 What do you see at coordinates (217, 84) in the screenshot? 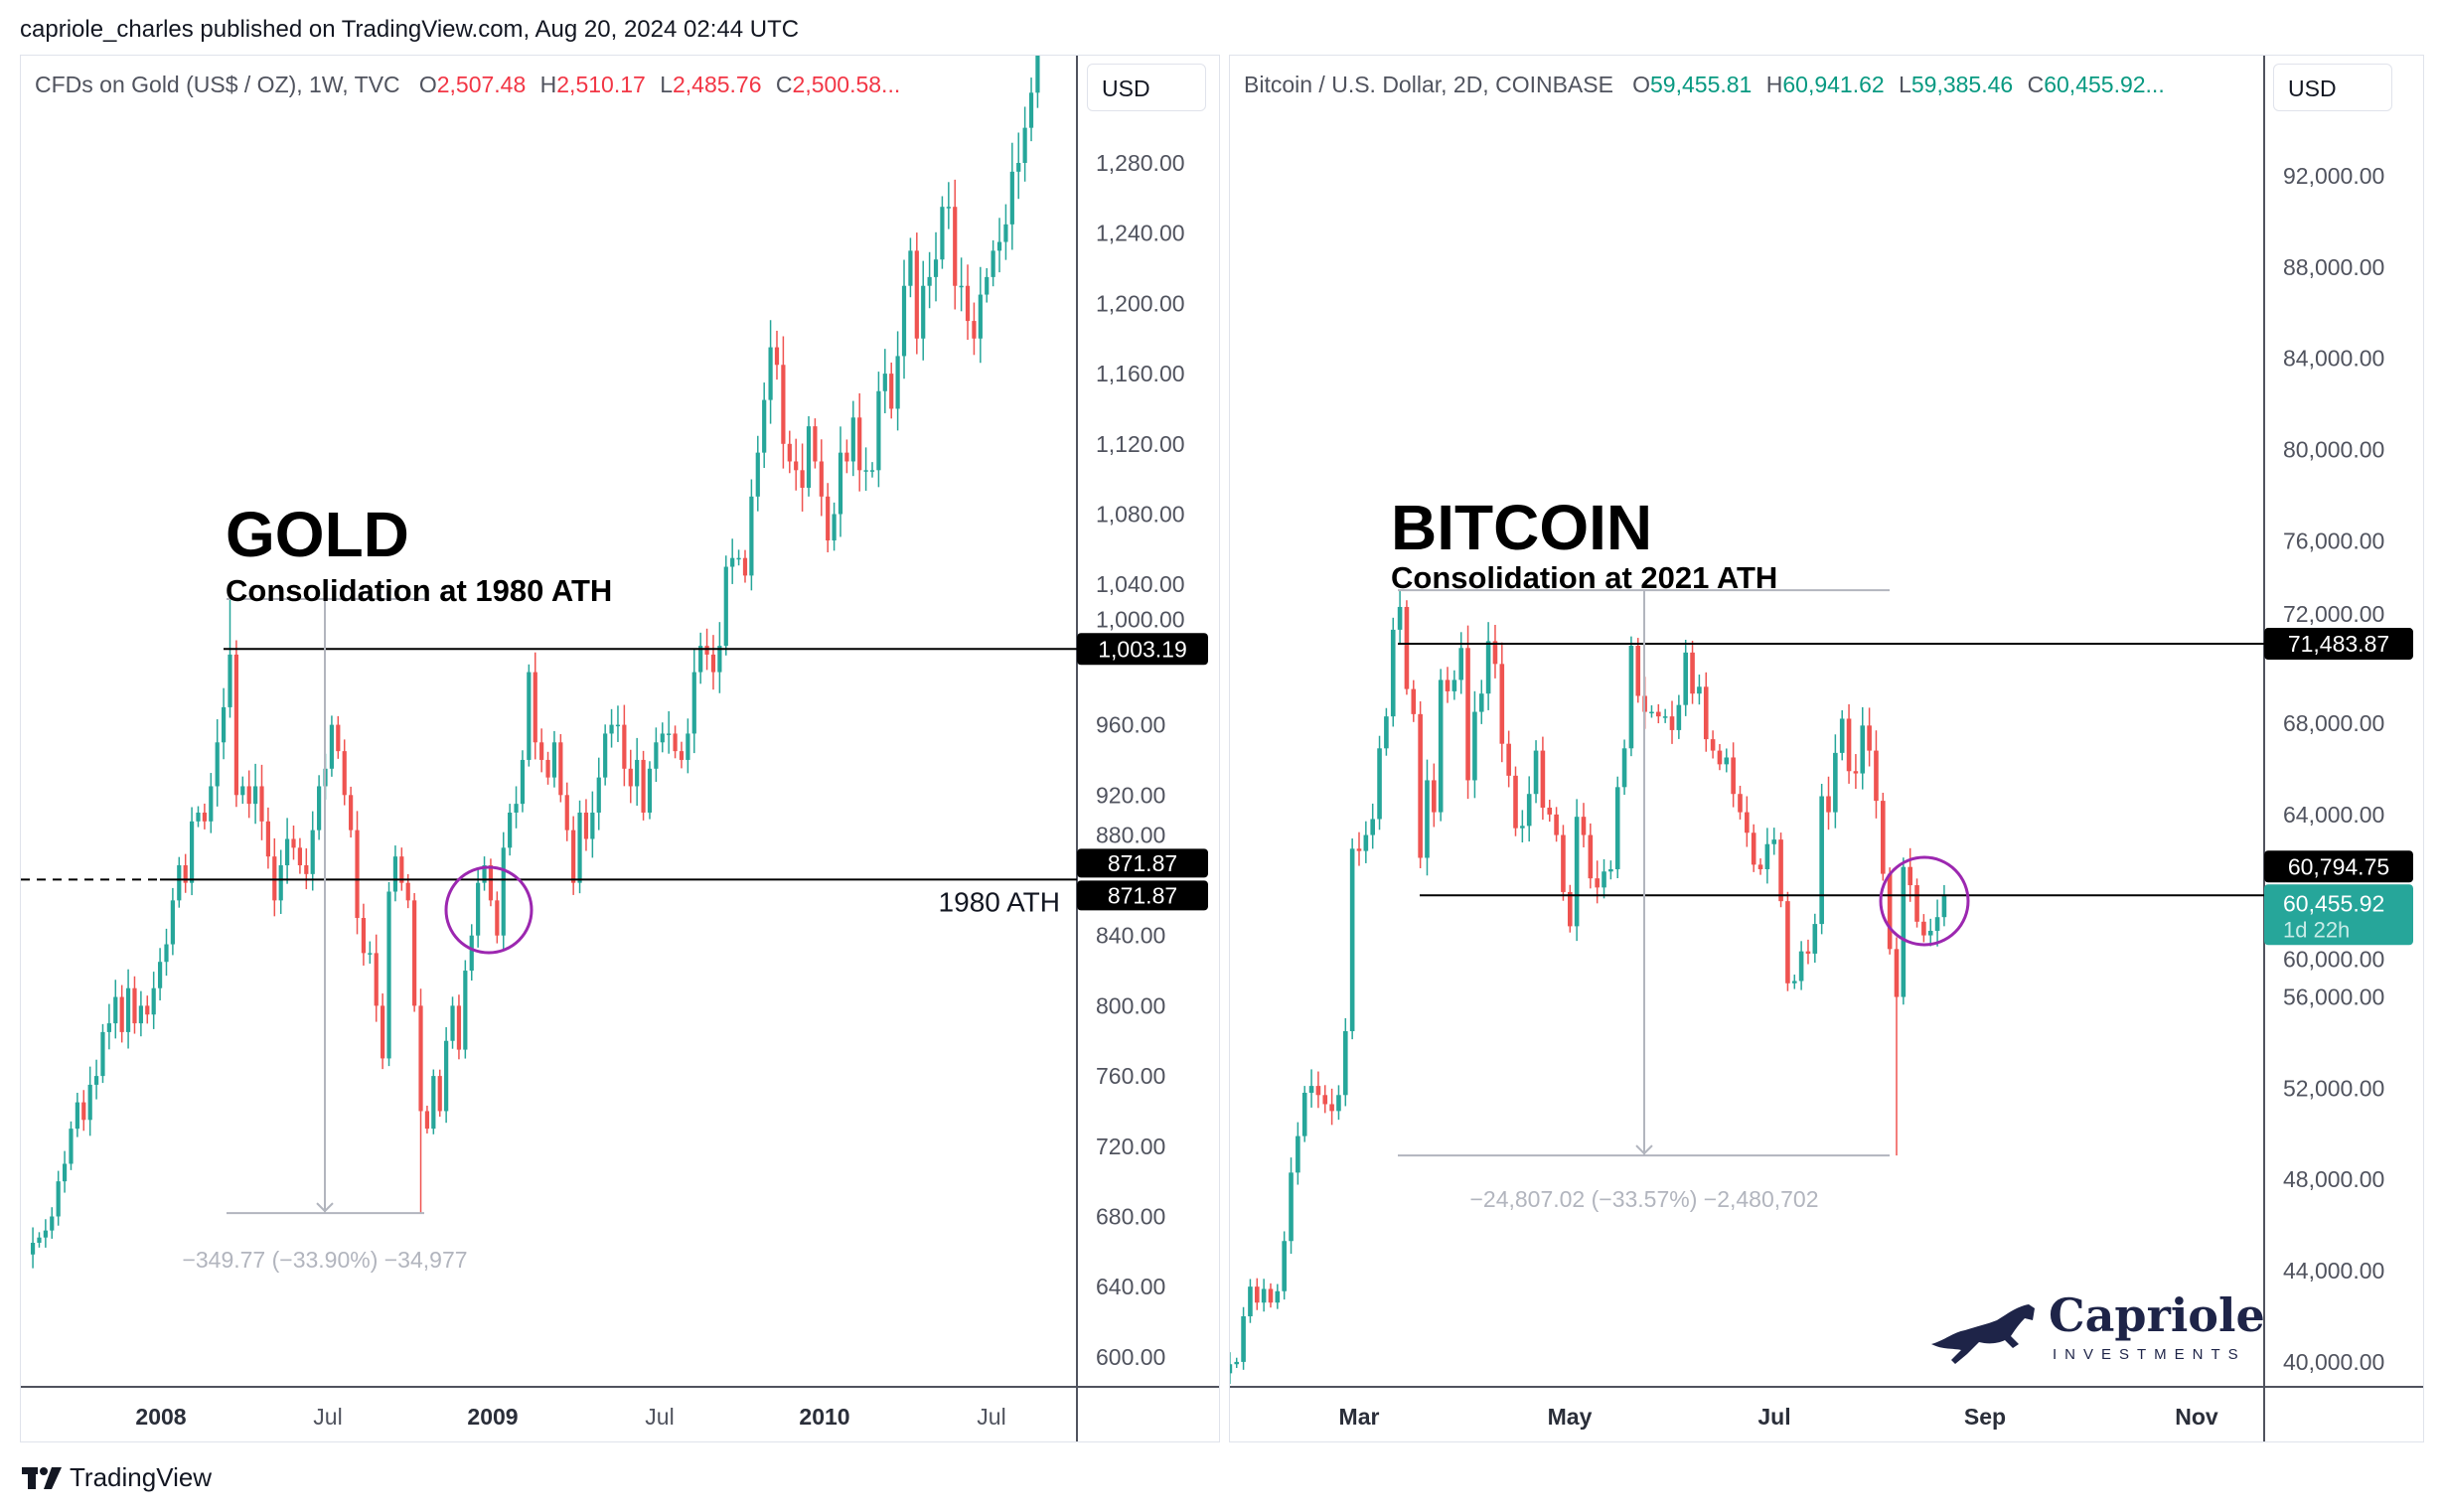
I see `gold-symbol: CFDs on Gold (US$ / OZ), 1W, TVC` at bounding box center [217, 84].